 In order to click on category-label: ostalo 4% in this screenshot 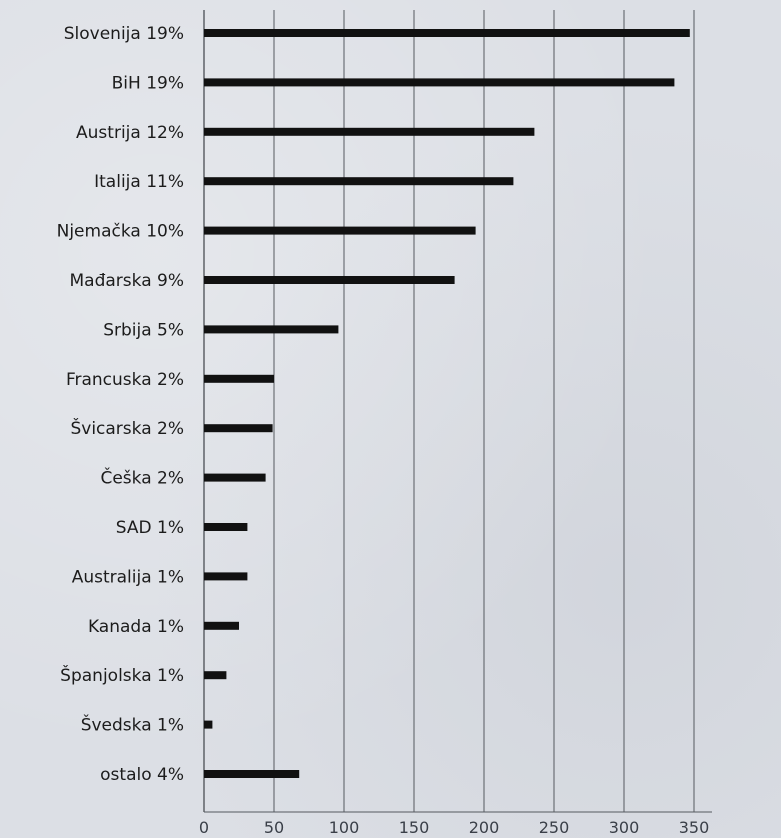, I will do `click(142, 775)`.